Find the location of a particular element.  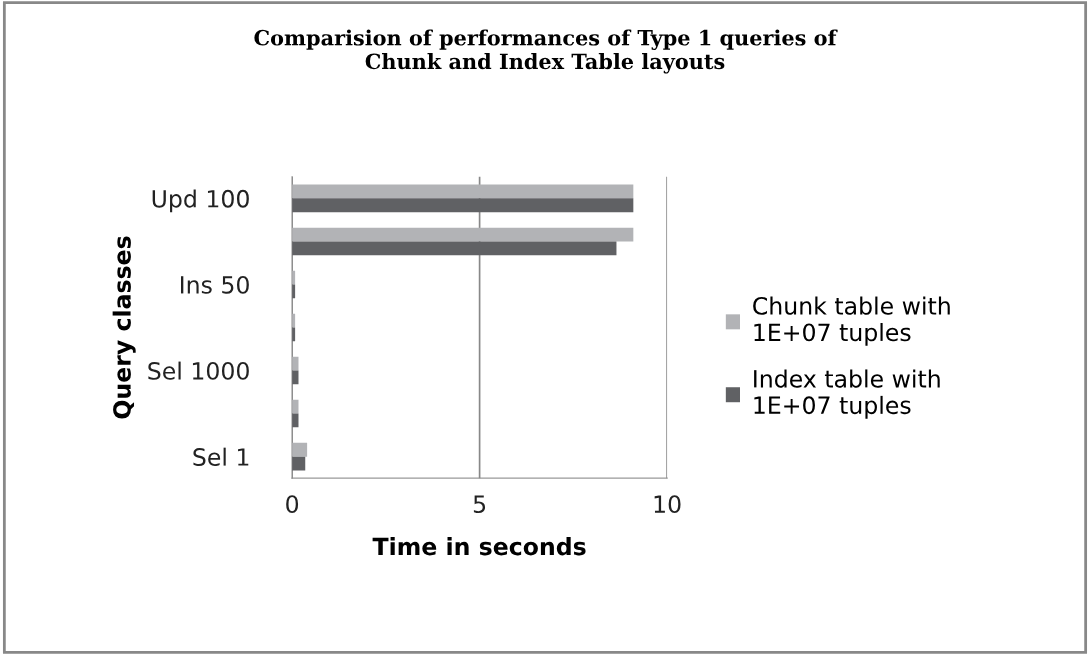

x-tick-label: 10 is located at coordinates (667, 504).